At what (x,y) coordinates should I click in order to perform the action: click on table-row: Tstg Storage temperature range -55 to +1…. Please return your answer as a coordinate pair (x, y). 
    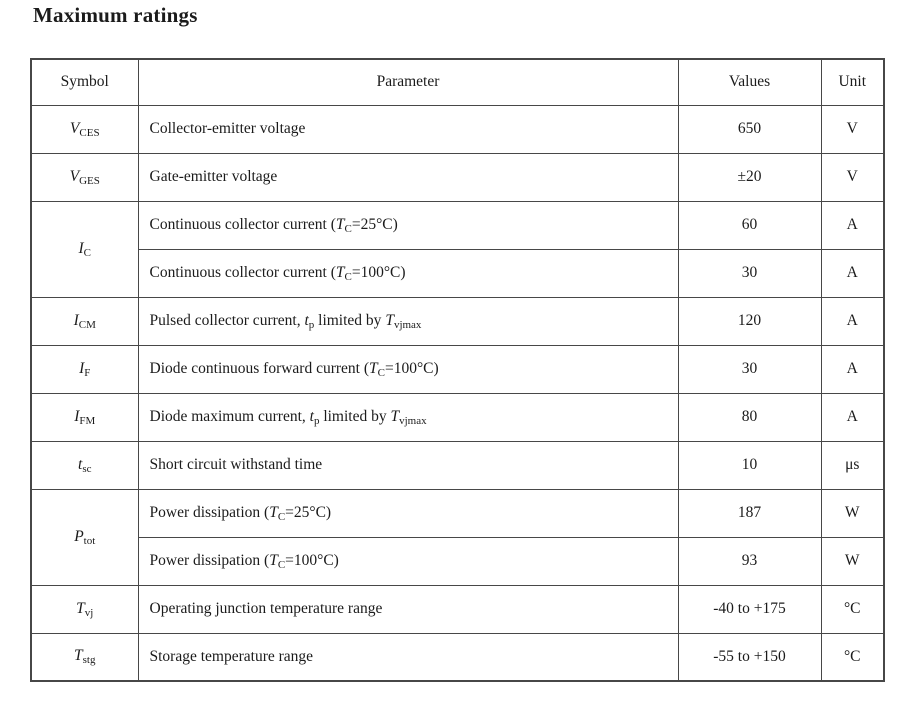
    Looking at the image, I should click on (457, 657).